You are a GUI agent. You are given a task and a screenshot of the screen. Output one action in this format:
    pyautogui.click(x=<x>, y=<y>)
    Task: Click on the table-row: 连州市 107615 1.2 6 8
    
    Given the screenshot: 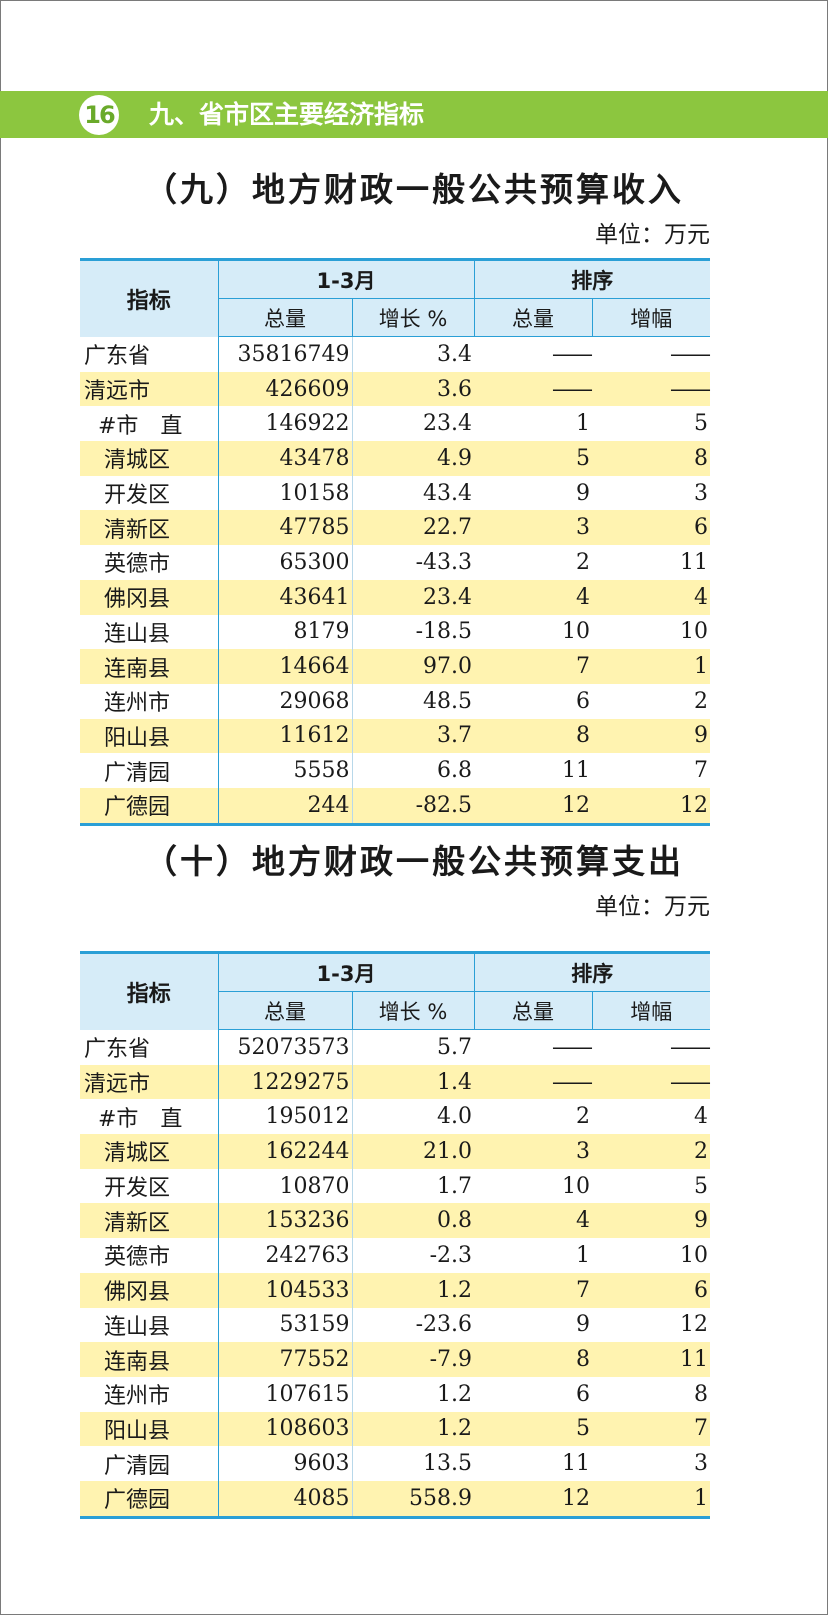 What is the action you would take?
    pyautogui.click(x=395, y=1394)
    